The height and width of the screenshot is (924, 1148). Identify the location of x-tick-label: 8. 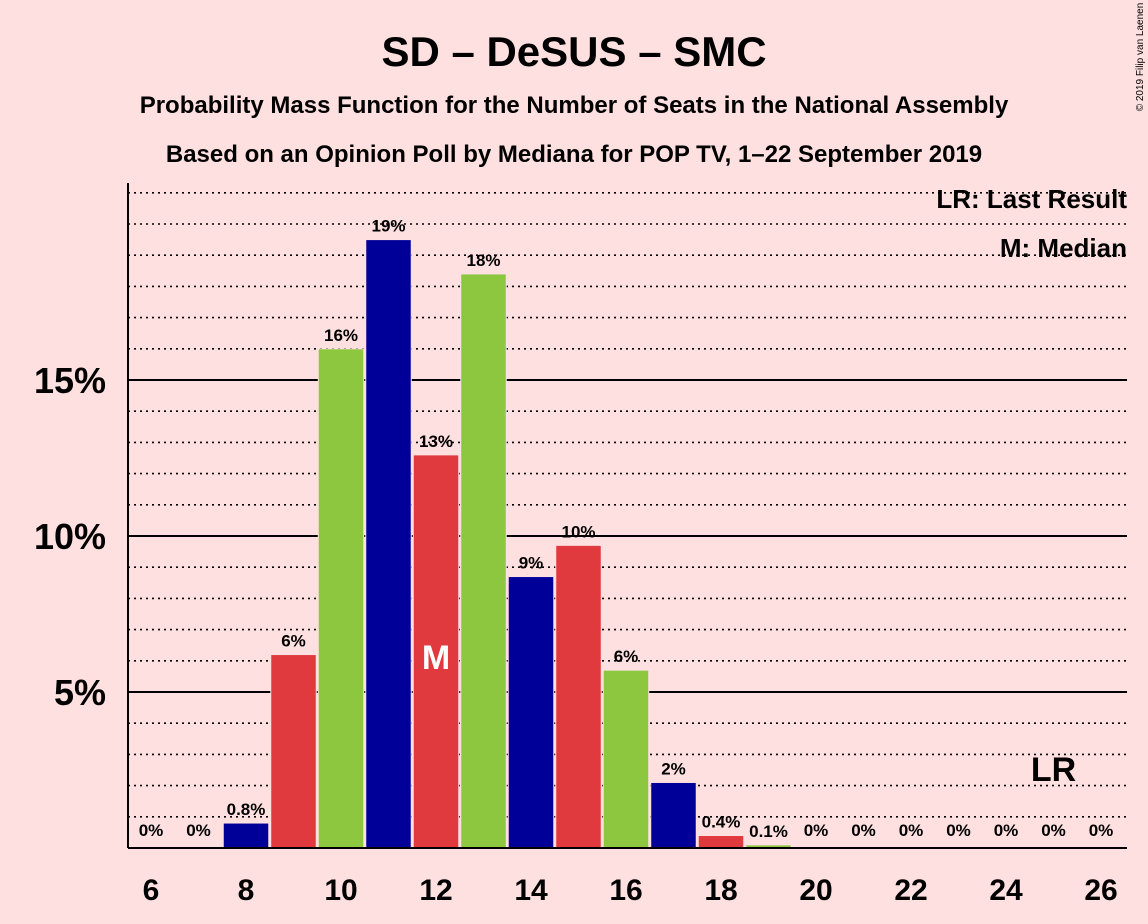
(246, 890).